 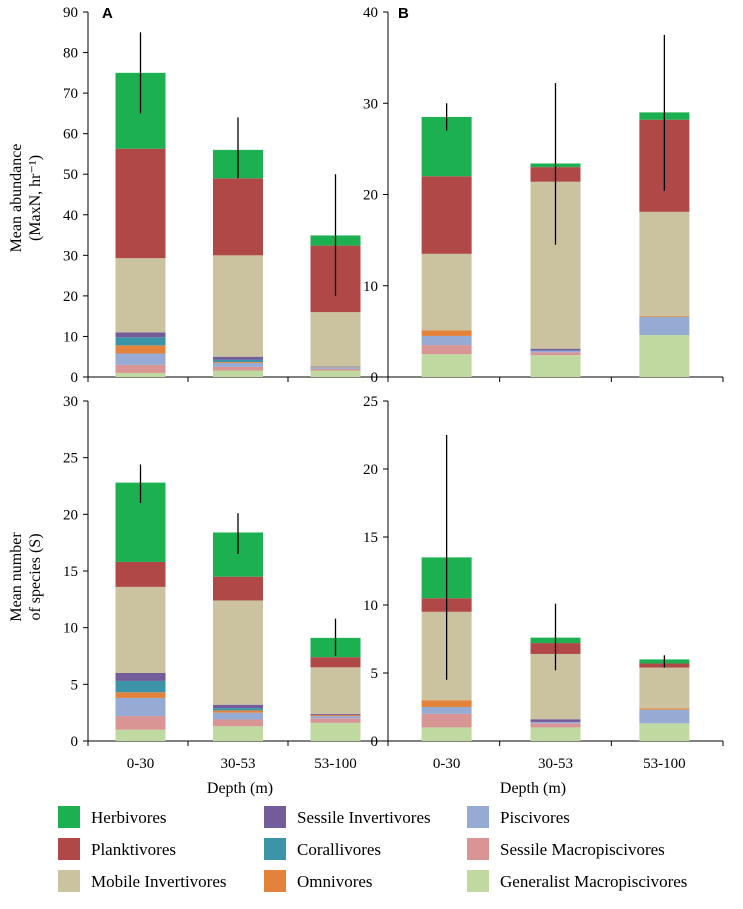 What do you see at coordinates (370, 104) in the screenshot?
I see `panel-2-y-tick-label: 30` at bounding box center [370, 104].